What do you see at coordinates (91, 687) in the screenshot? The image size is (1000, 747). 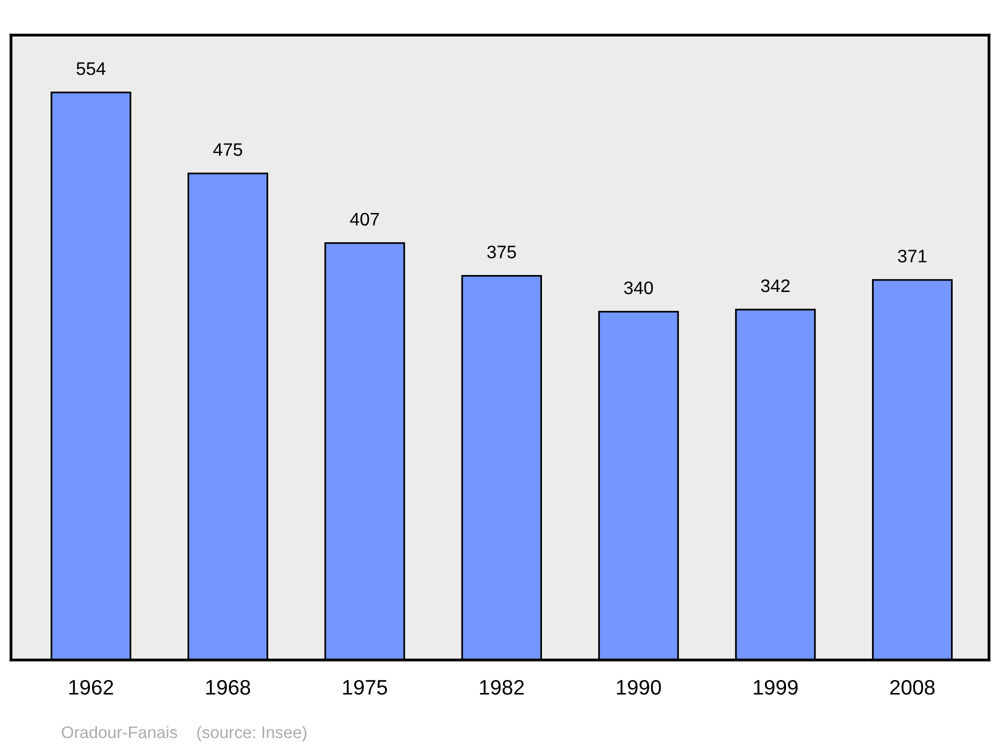 I see `x-tick-label: 1962` at bounding box center [91, 687].